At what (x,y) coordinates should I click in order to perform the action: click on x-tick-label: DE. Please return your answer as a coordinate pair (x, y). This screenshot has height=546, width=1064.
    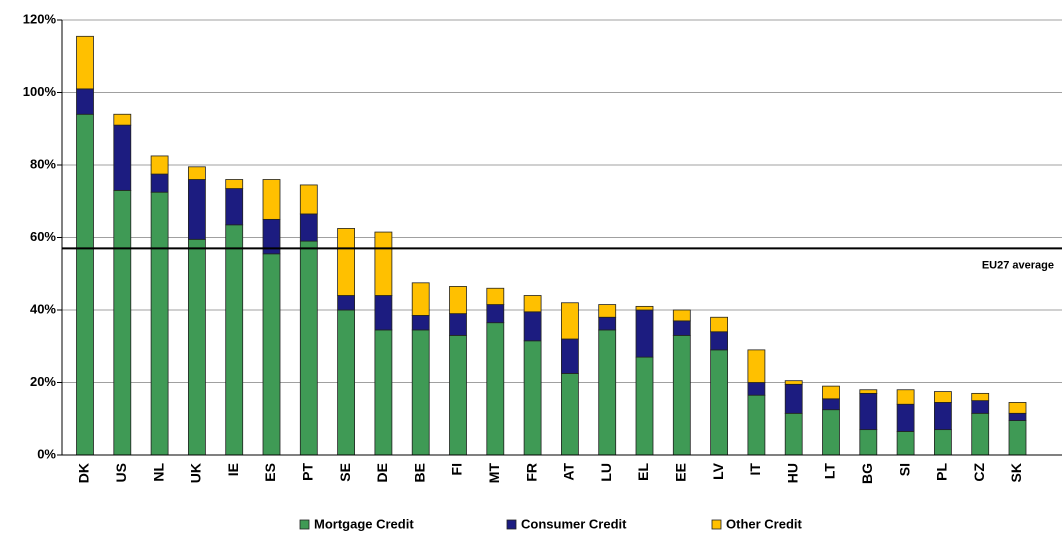
    Looking at the image, I should click on (382, 472).